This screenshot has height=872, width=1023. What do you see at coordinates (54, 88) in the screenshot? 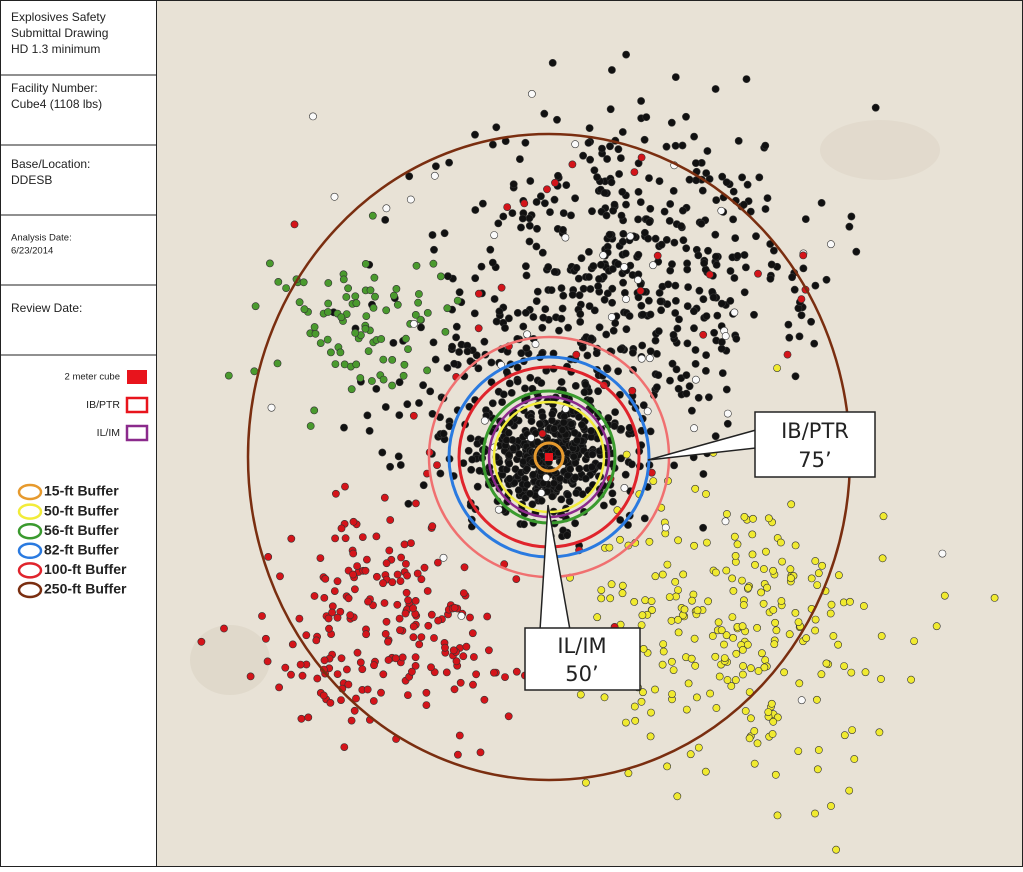
I see `field-label: Facility Number:` at bounding box center [54, 88].